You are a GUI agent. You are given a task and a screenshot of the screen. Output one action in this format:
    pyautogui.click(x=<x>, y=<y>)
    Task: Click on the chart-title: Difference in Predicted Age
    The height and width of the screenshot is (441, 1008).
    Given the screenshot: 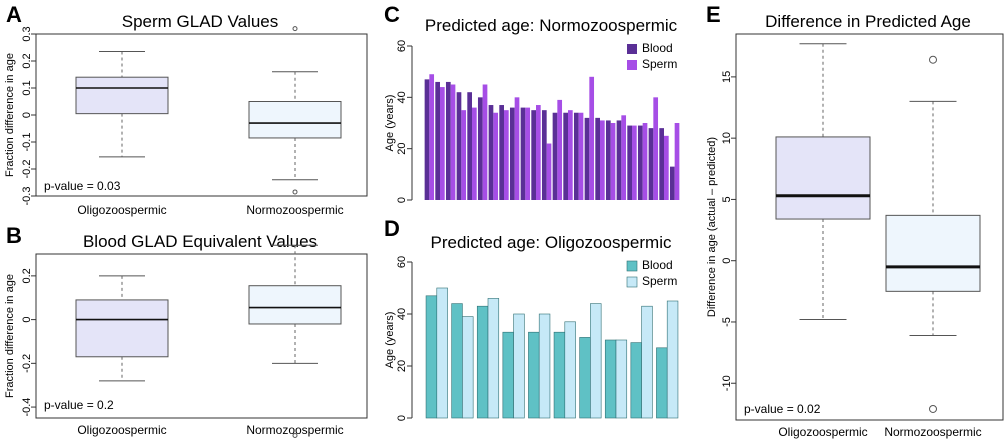 What is the action you would take?
    pyautogui.click(x=868, y=21)
    